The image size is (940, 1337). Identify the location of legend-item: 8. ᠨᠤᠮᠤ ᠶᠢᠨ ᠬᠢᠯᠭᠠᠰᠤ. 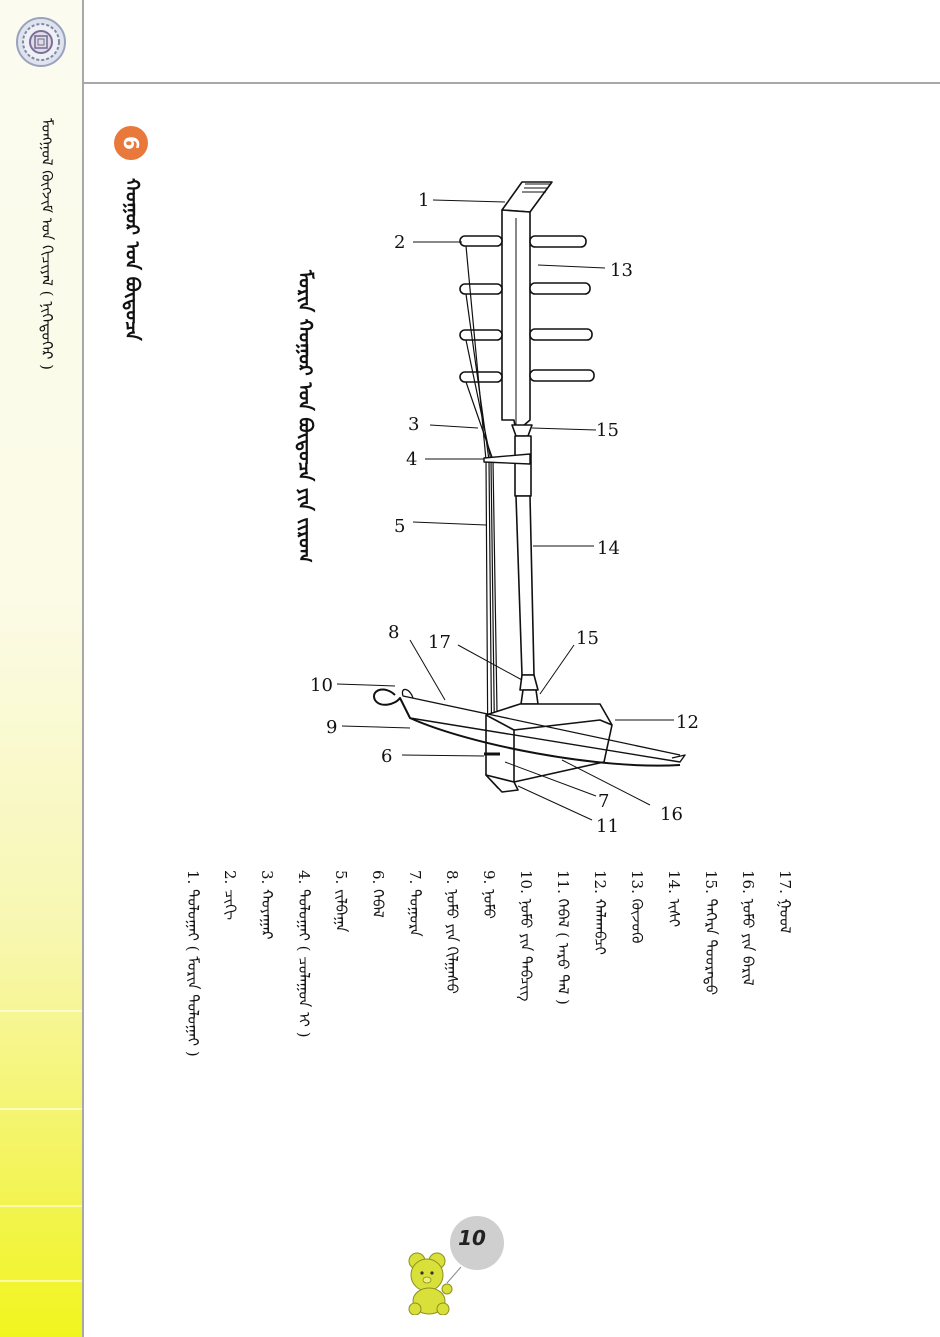
(452, 932).